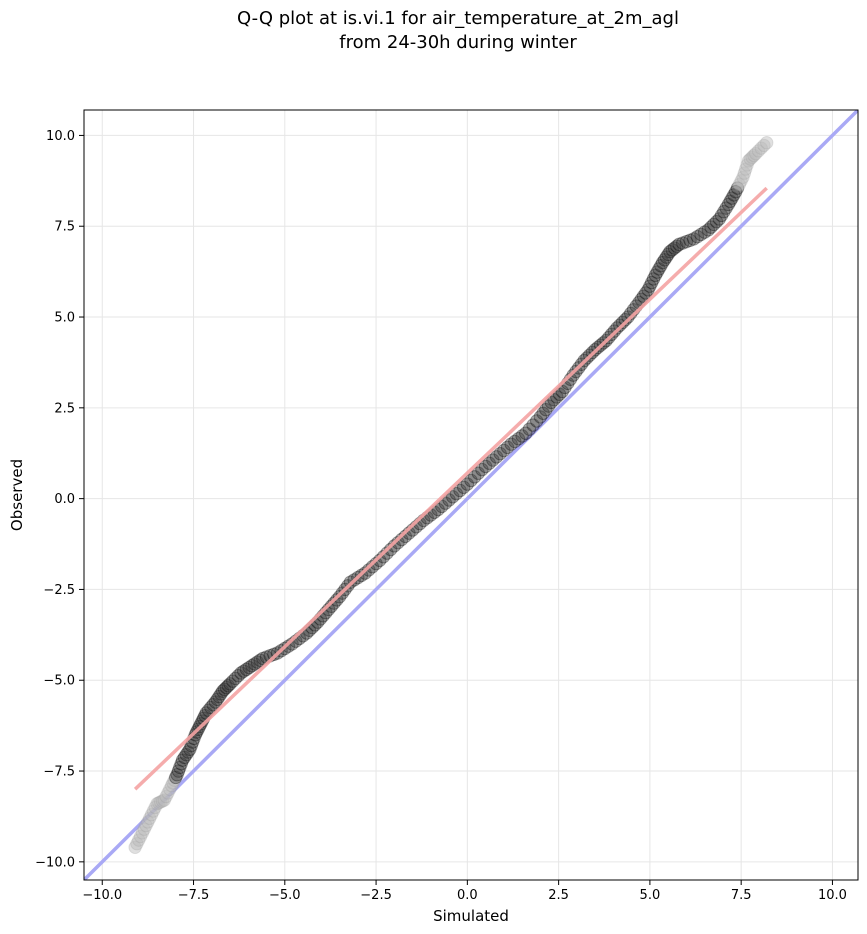 This screenshot has height=934, width=867. Describe the element at coordinates (558, 895) in the screenshot. I see `x-tick-label-5: 2.5` at that location.